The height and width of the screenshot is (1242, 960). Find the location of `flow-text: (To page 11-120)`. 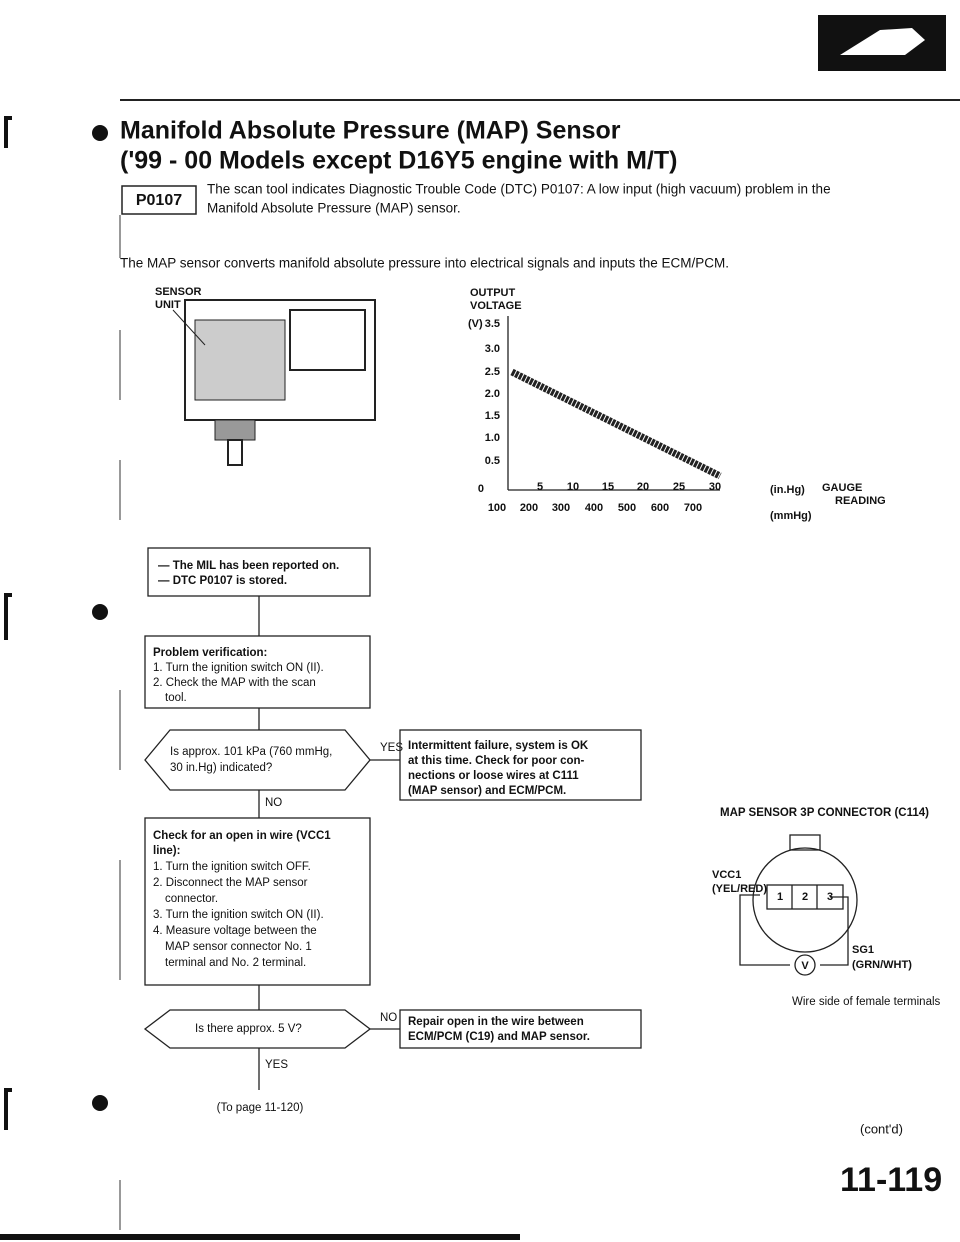

flow-text: (To page 11-120) is located at coordinates (260, 1108).